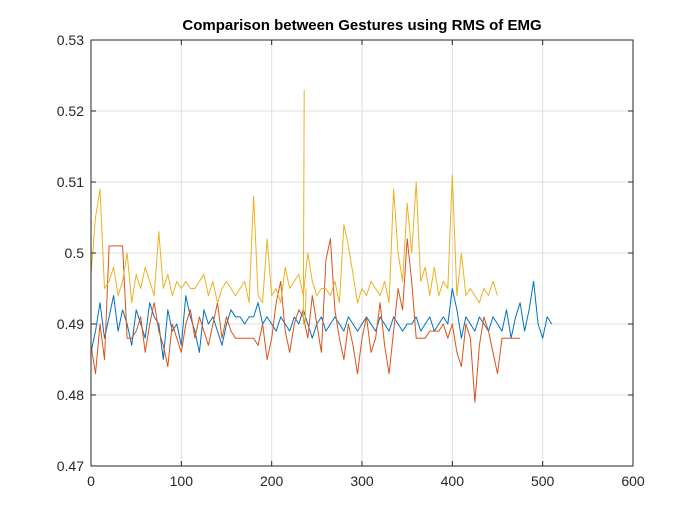 Image resolution: width=700 pixels, height=525 pixels. I want to click on x-tick-label: 100, so click(182, 481).